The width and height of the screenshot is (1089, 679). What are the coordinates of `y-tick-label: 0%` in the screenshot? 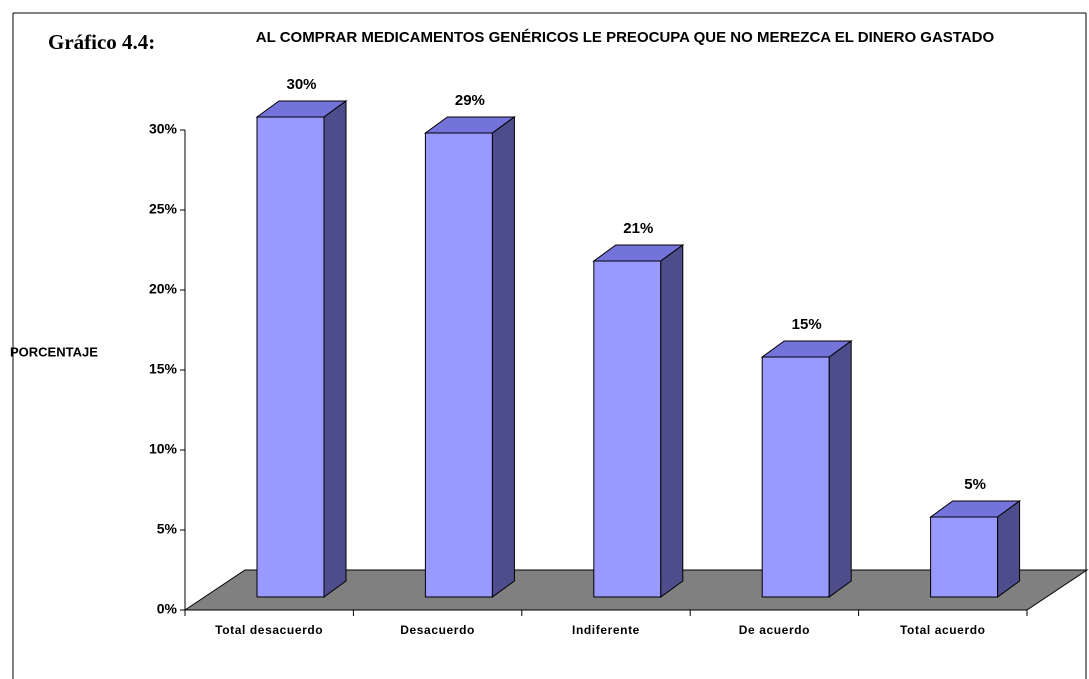 It's located at (167, 609).